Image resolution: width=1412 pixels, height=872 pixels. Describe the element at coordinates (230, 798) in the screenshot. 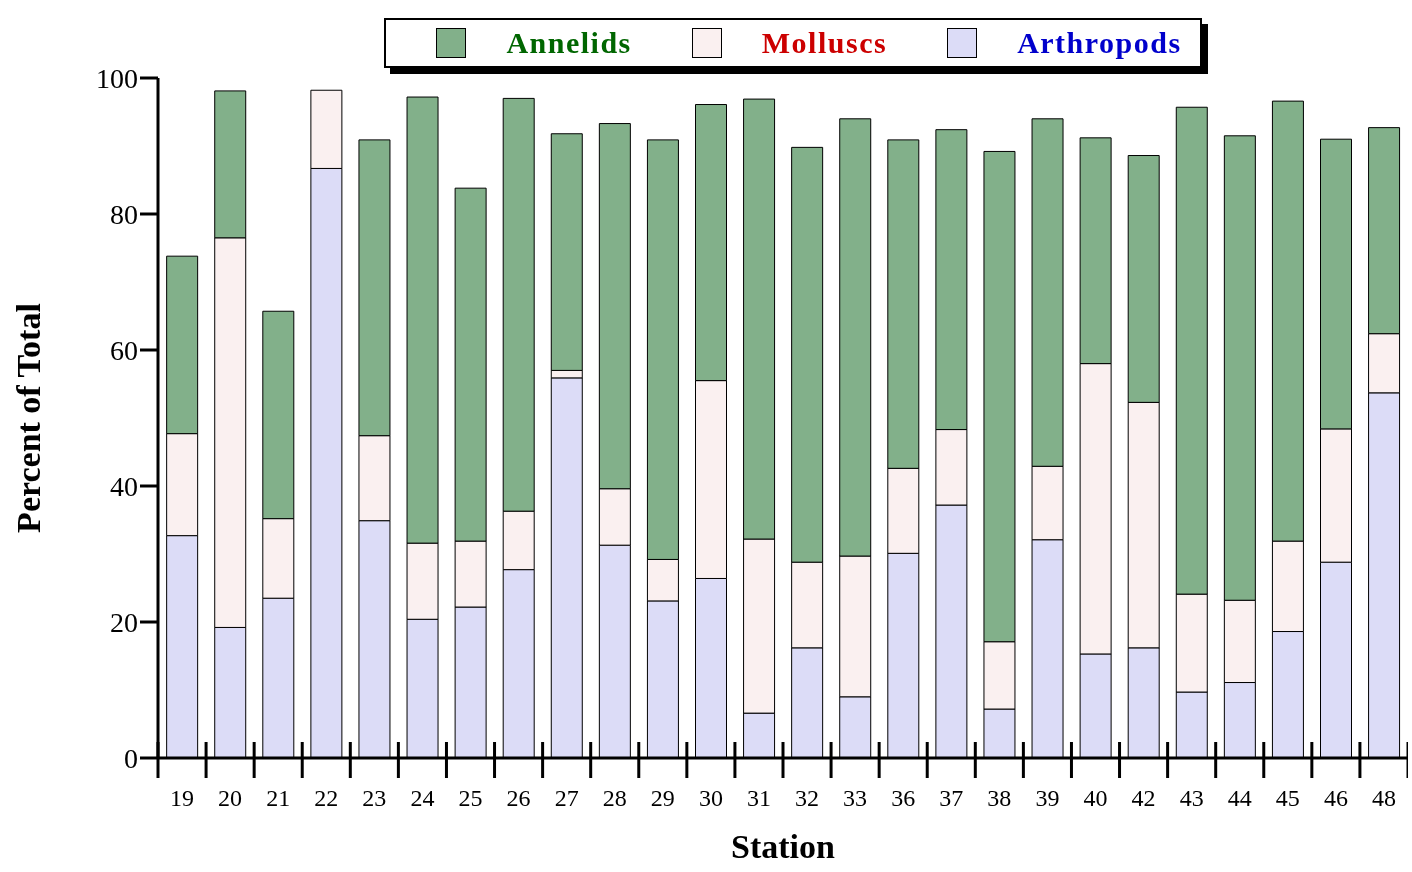

I see `x-tick-label: 20` at that location.